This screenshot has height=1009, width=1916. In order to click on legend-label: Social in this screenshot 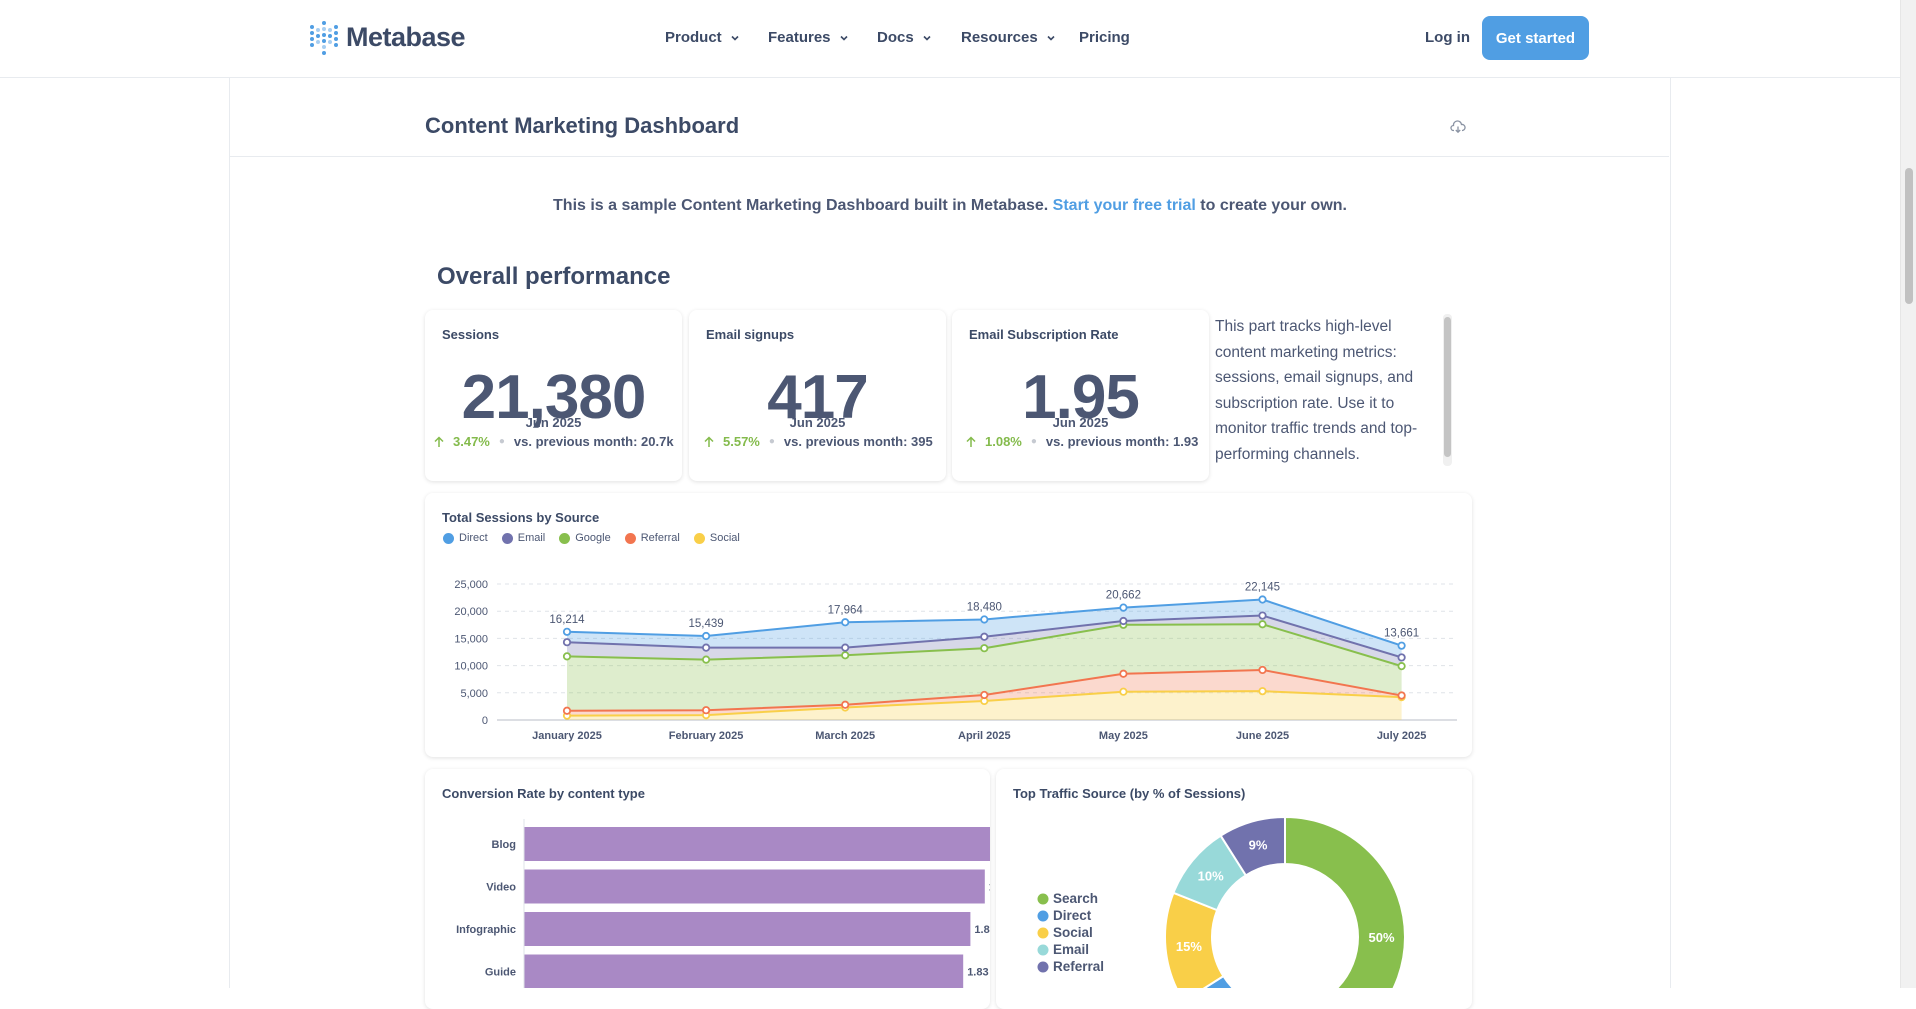, I will do `click(1073, 932)`.